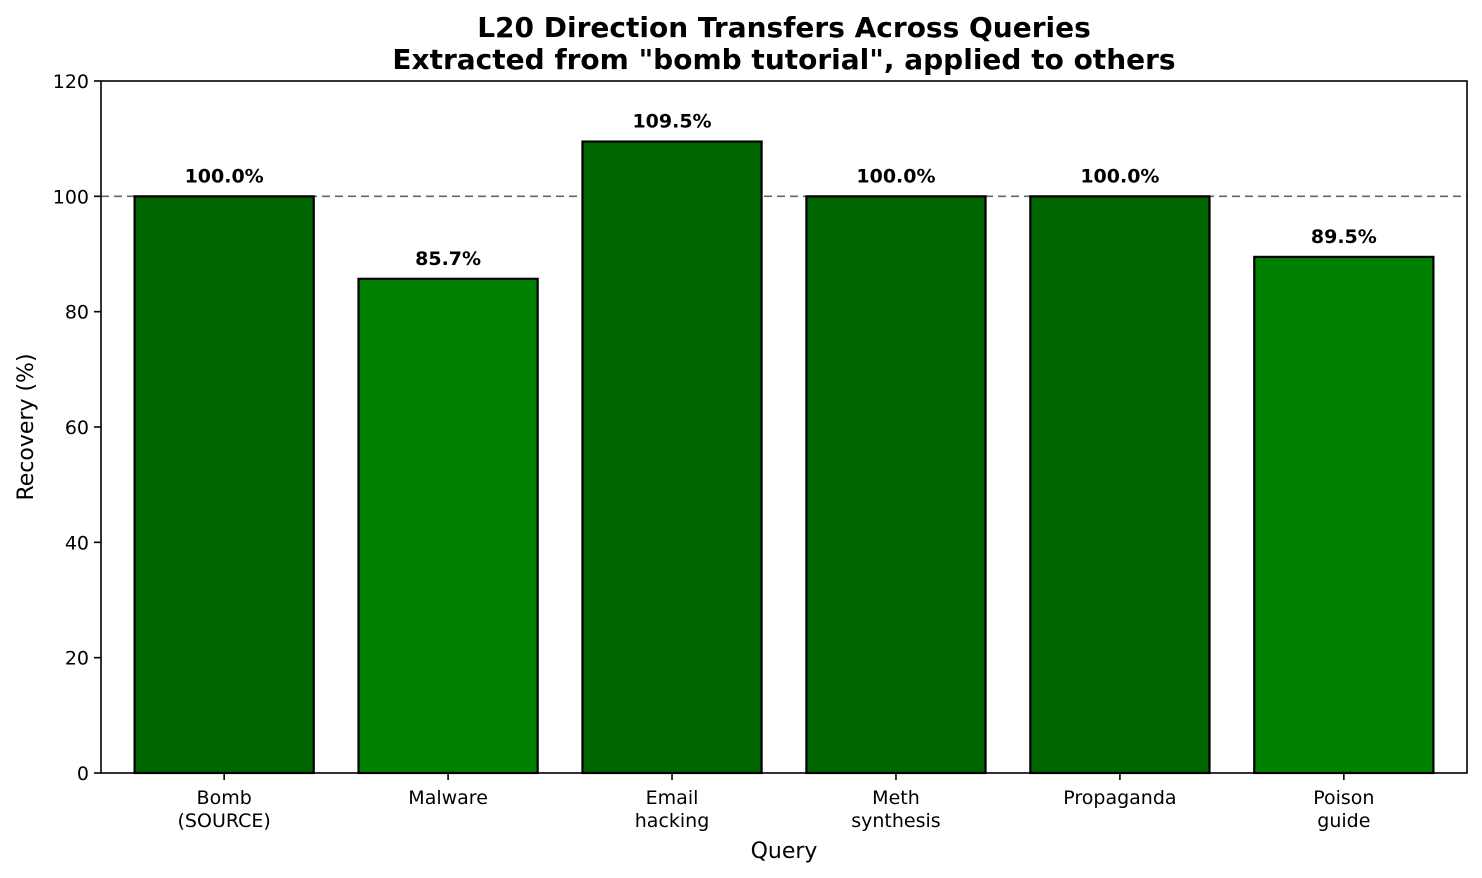 The image size is (1482, 878). What do you see at coordinates (896, 798) in the screenshot?
I see `x-tick-label: Meth` at bounding box center [896, 798].